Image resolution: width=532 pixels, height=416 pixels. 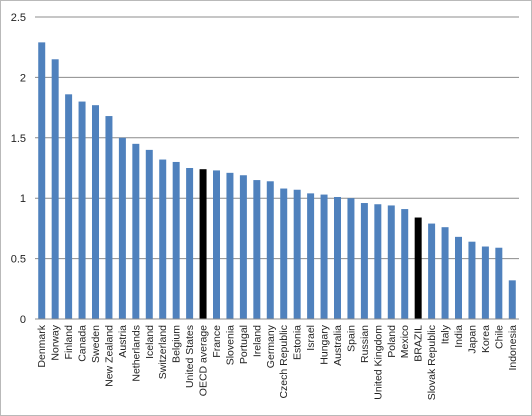 I want to click on x-category-label: Estonia, so click(x=298, y=342).